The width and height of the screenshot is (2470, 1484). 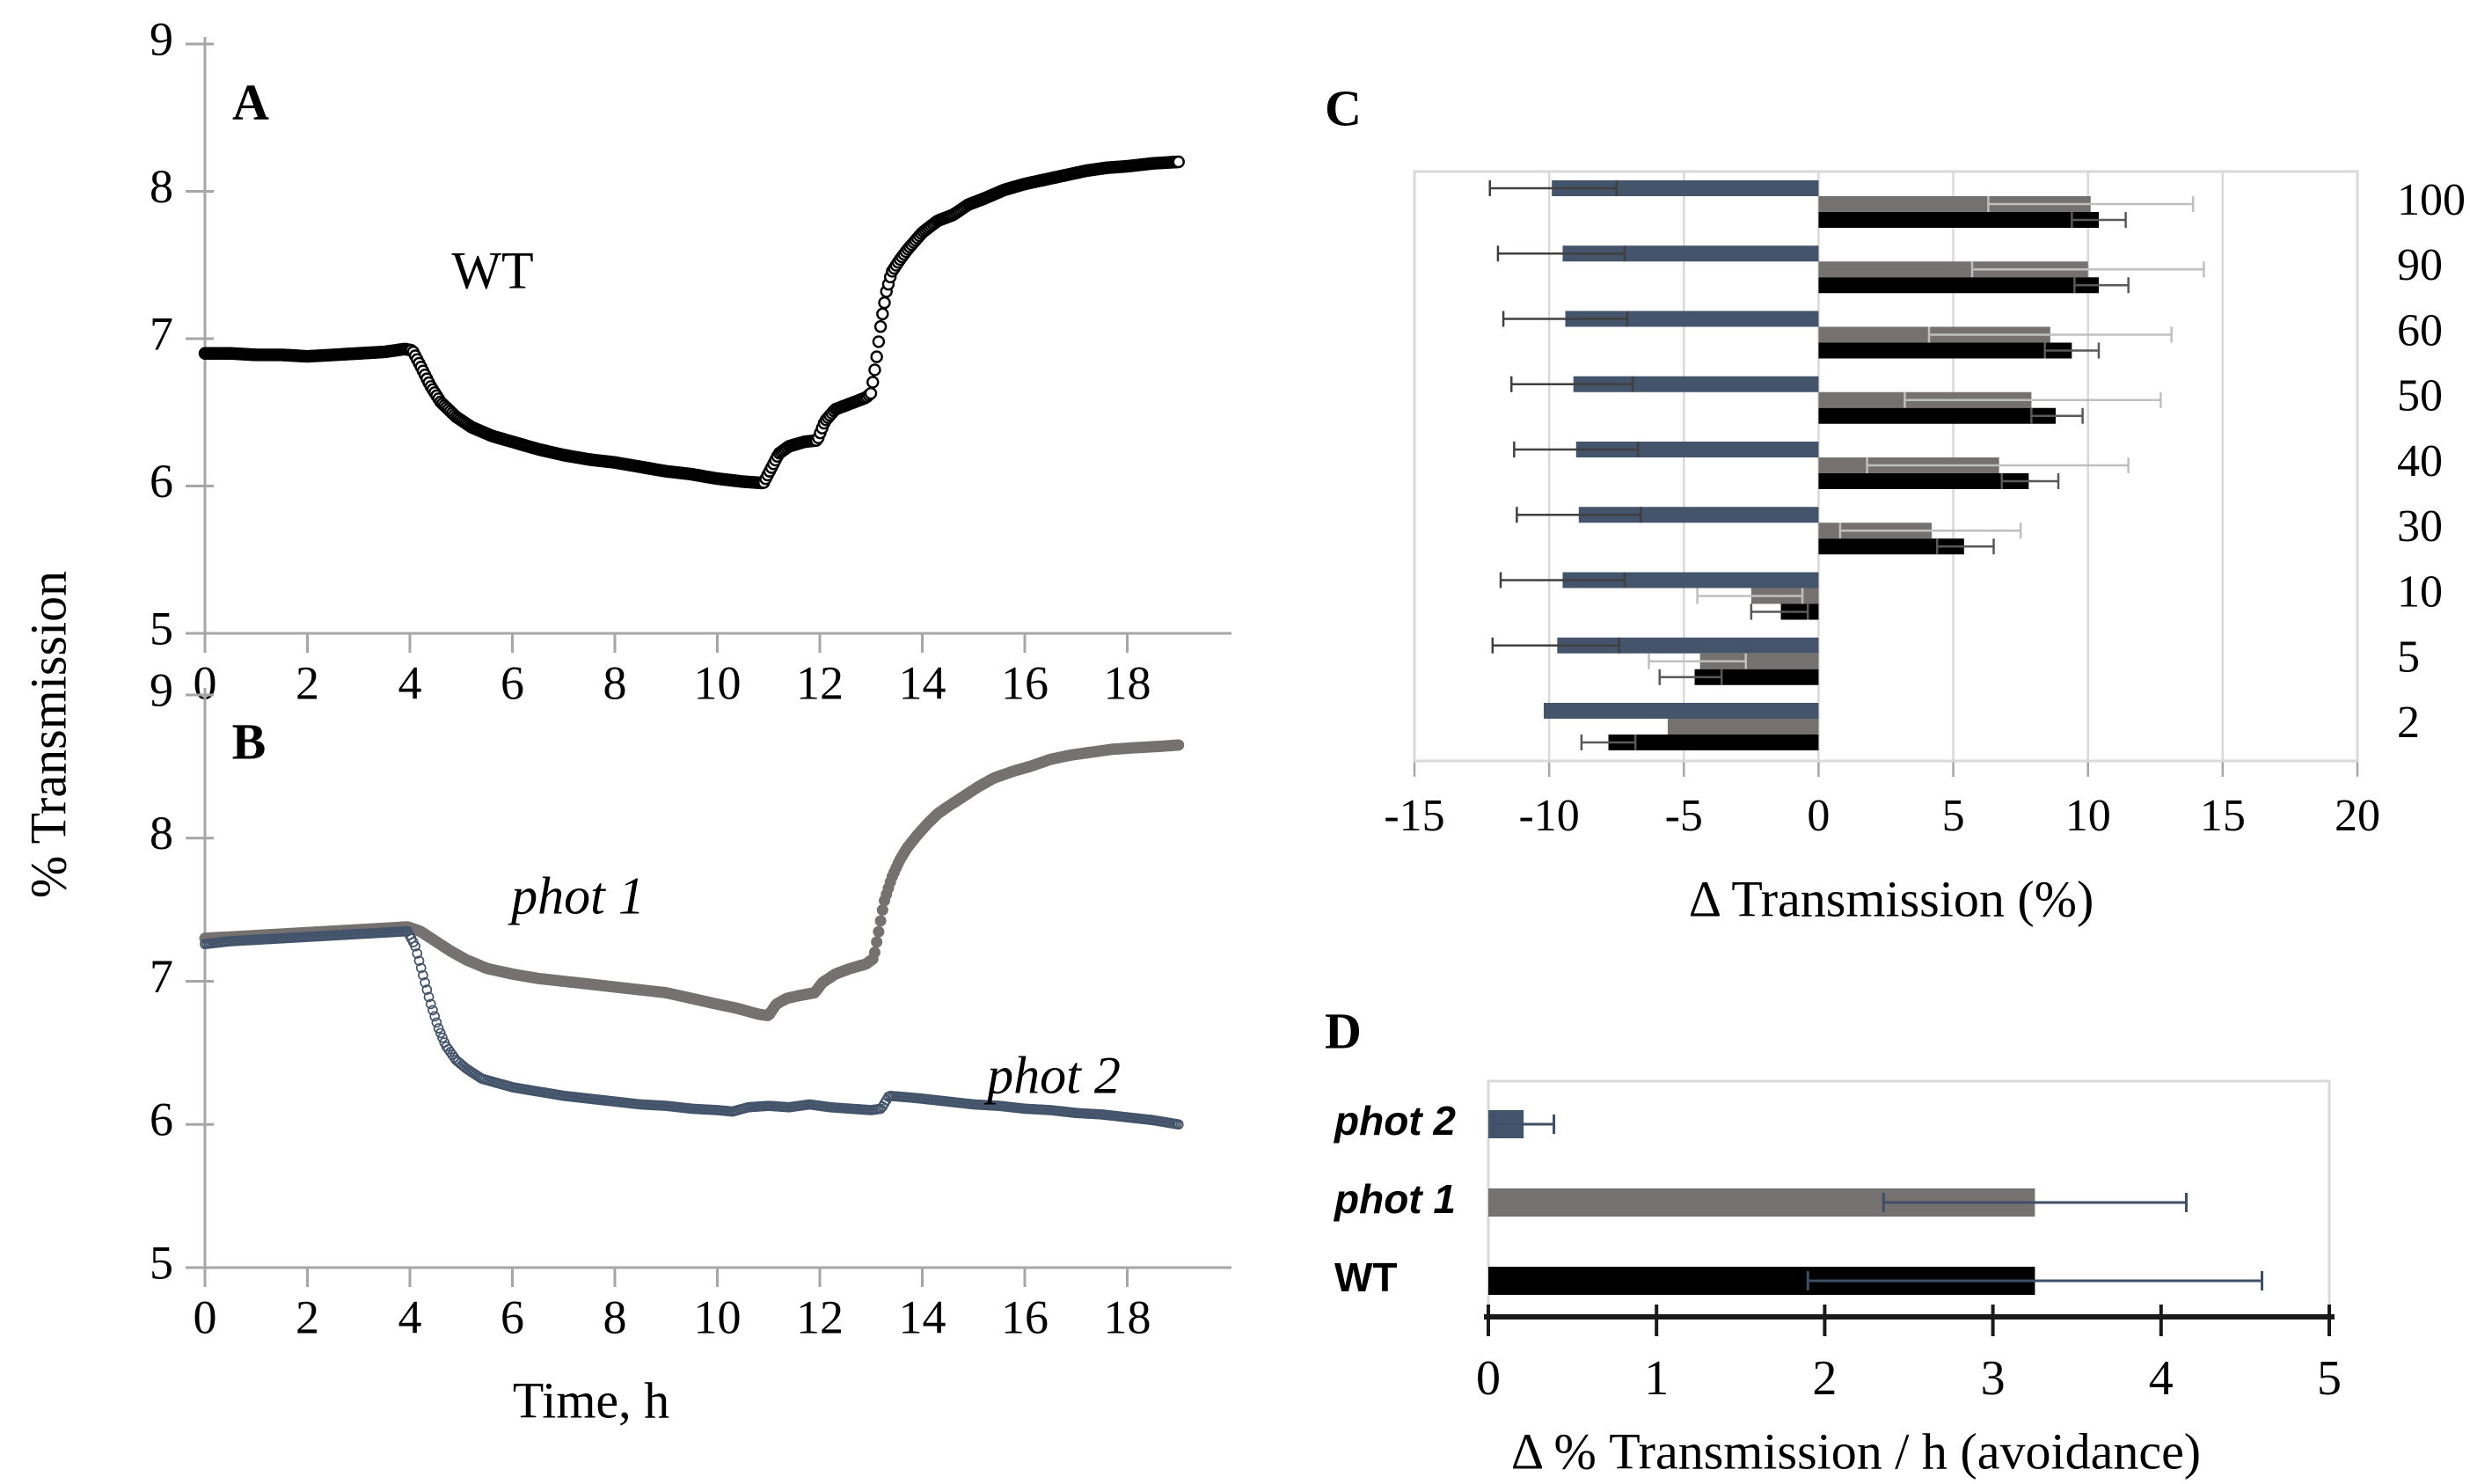 What do you see at coordinates (2431, 200) in the screenshot?
I see `category-label: 100` at bounding box center [2431, 200].